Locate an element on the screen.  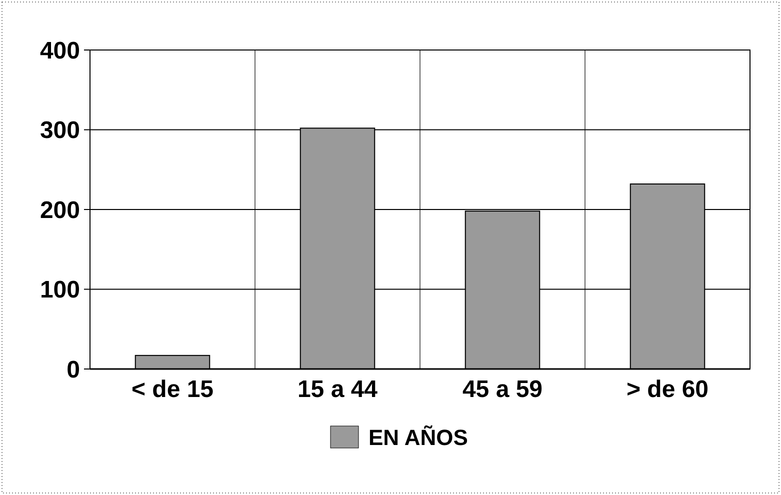
legend-label: EN AÑOS is located at coordinates (418, 437).